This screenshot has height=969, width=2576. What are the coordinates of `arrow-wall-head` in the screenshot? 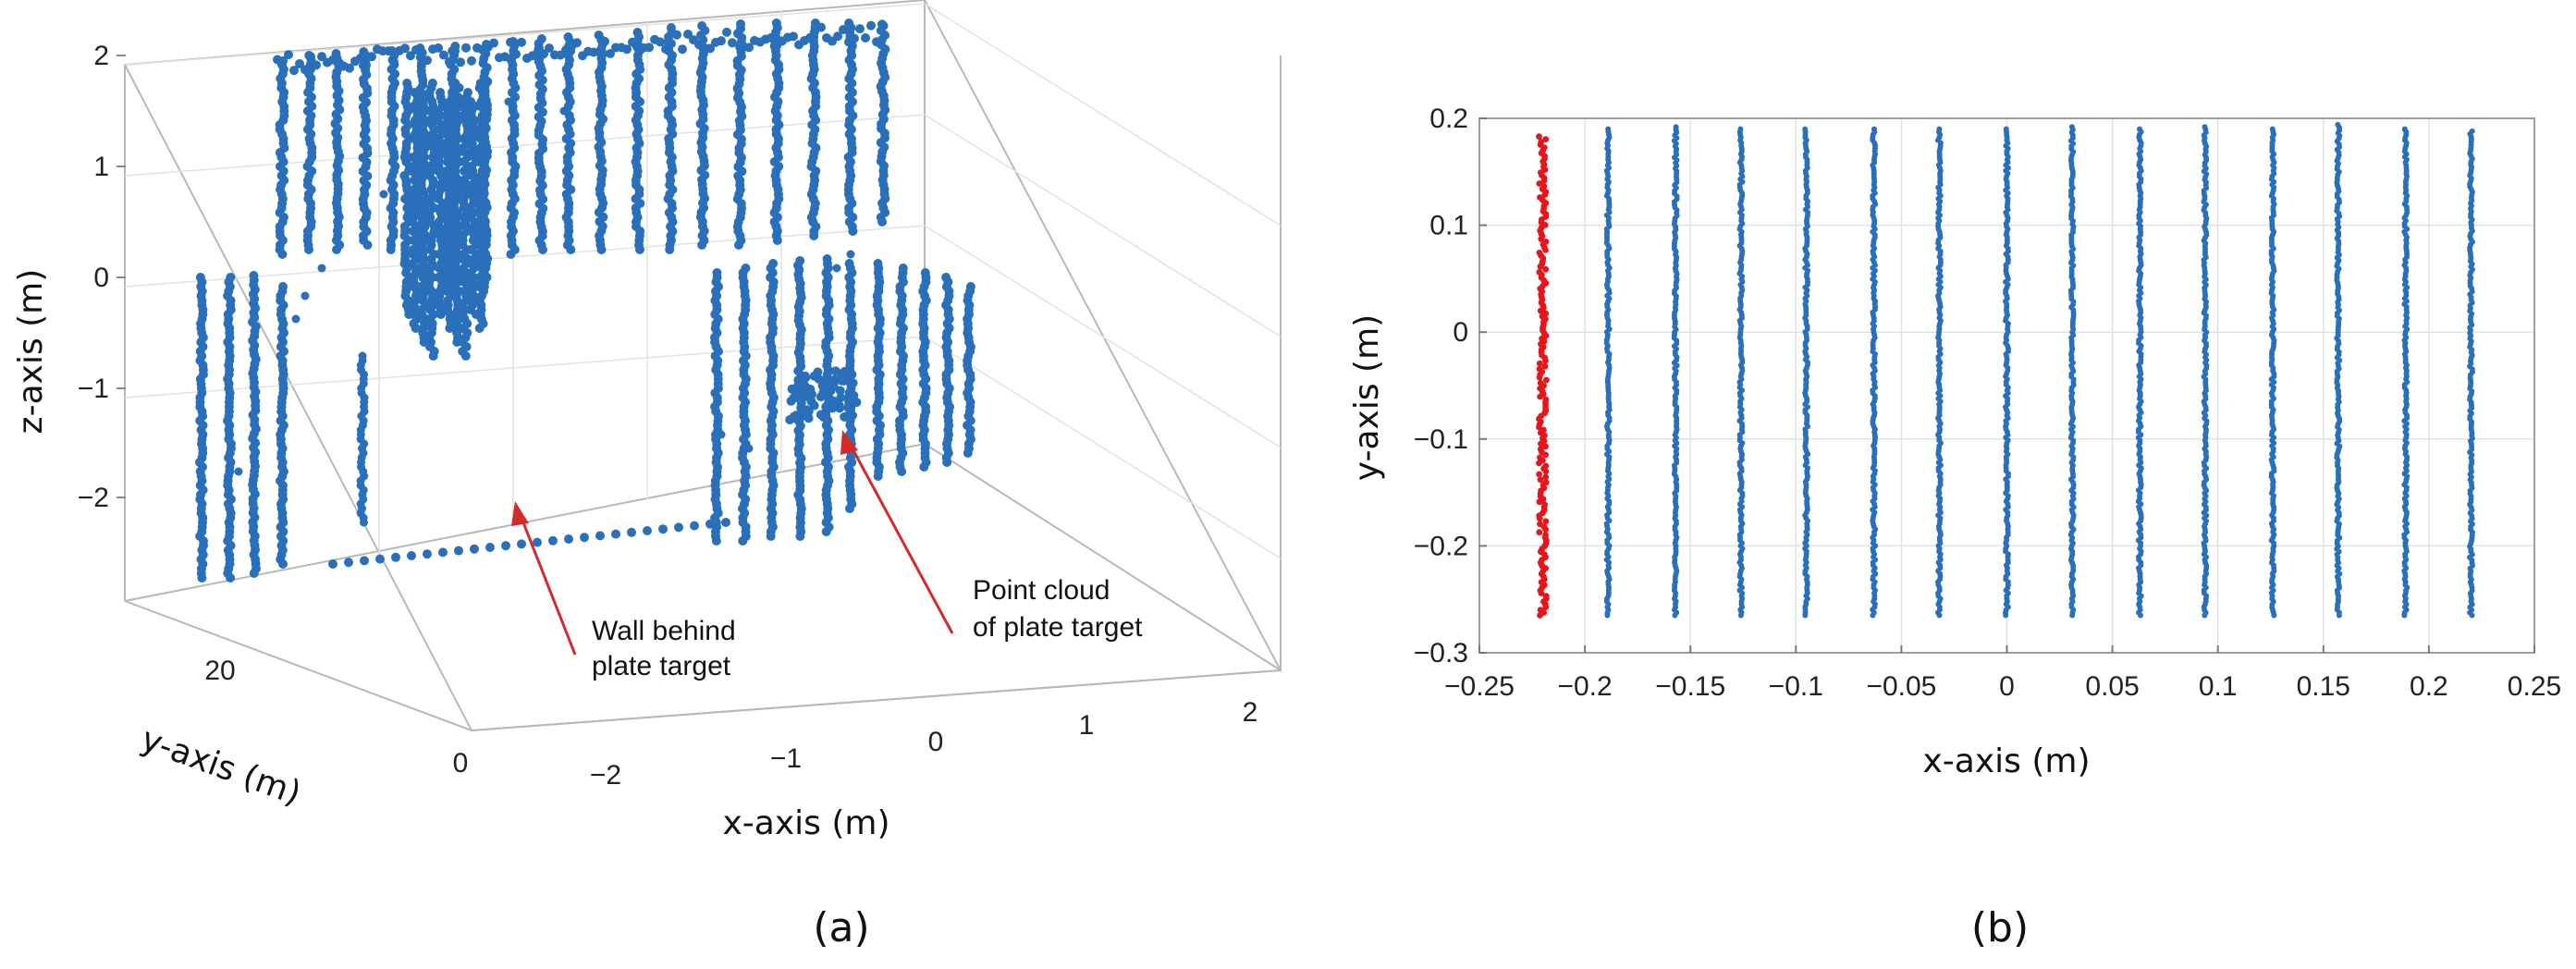 It's located at (520, 513).